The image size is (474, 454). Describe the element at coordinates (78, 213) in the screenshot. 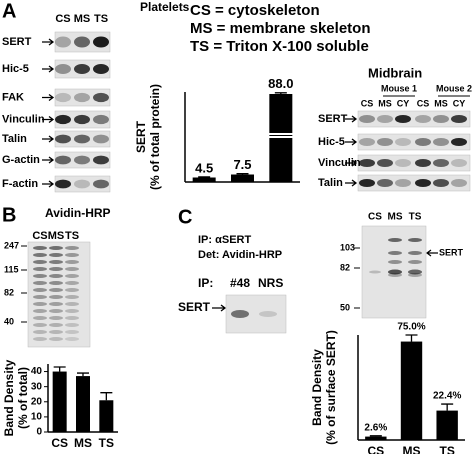

I see `blot-title: Avidin-HRP` at that location.